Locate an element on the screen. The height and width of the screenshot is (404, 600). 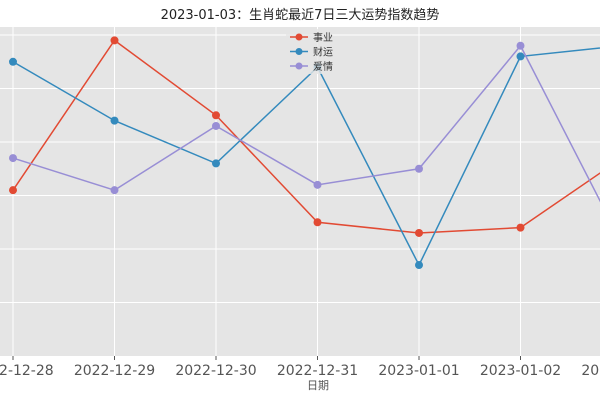
x-axis-label: 日期 is located at coordinates (318, 385).